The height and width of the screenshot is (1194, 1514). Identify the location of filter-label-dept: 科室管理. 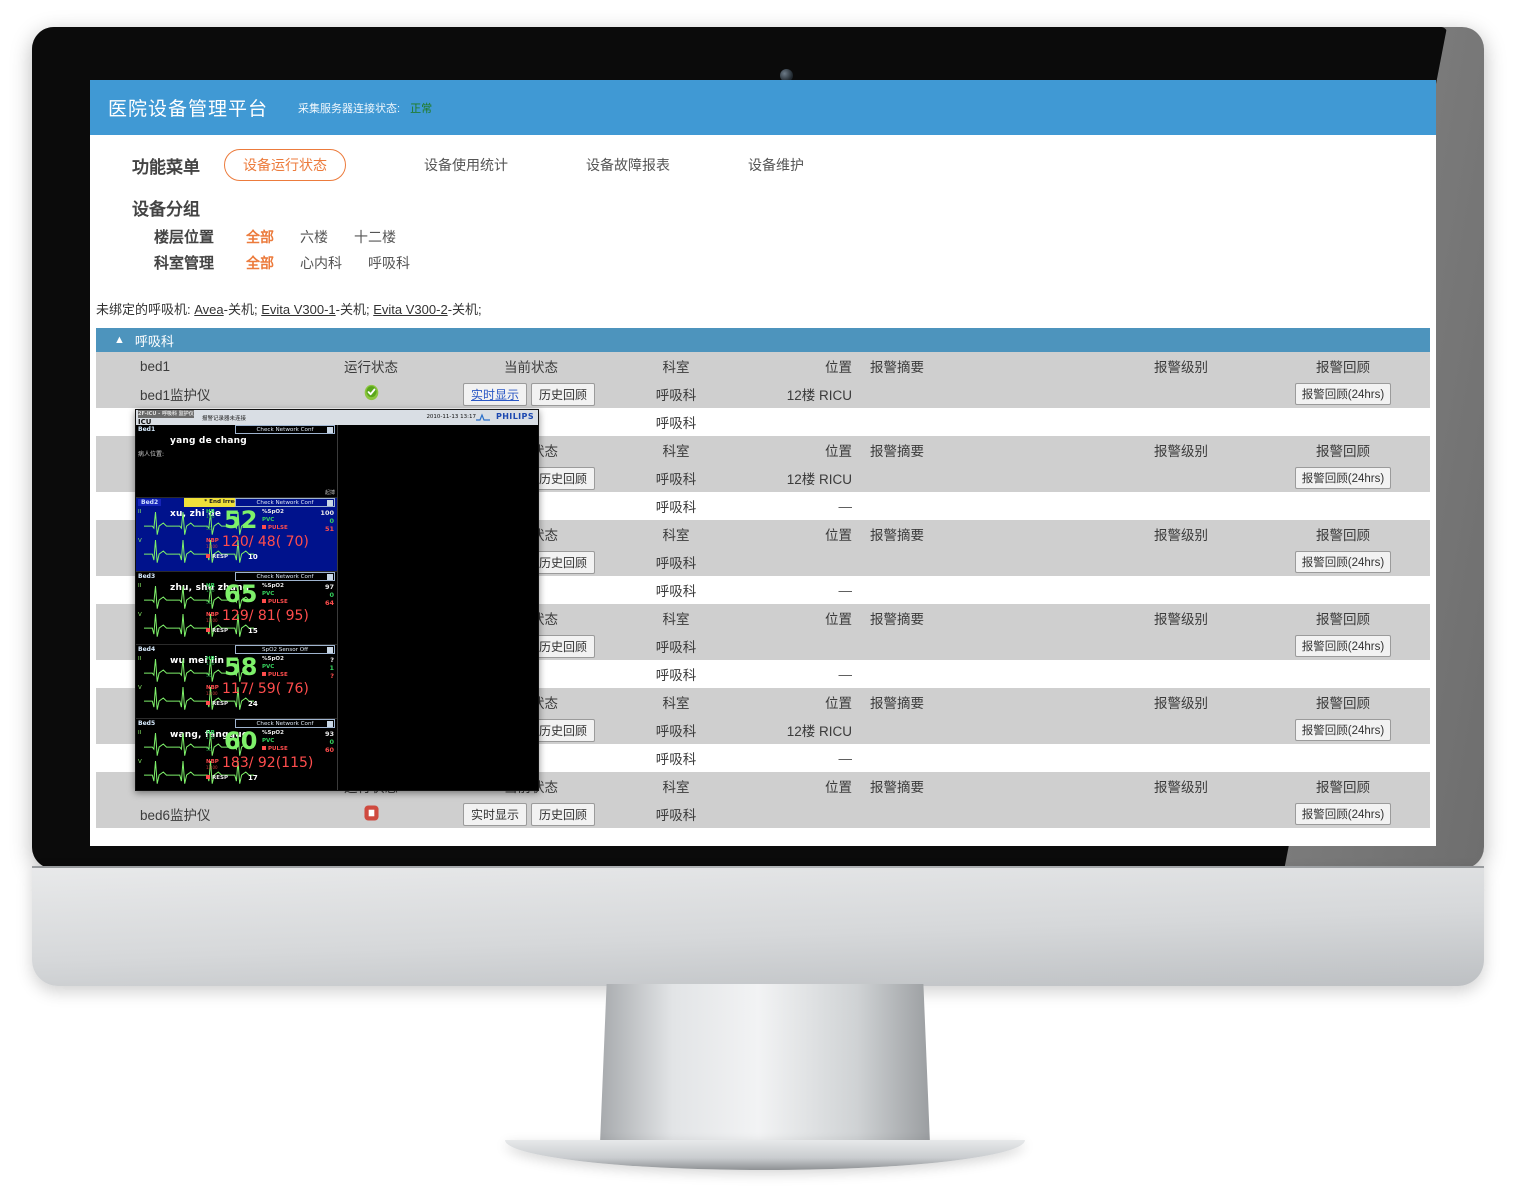
(184, 263).